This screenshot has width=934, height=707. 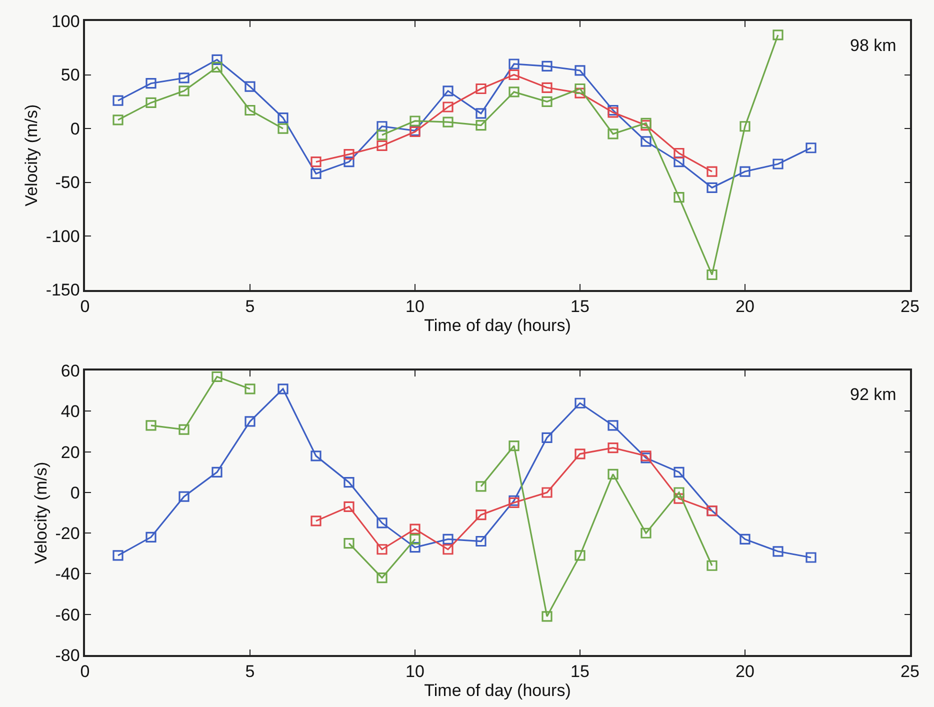 What do you see at coordinates (70, 452) in the screenshot?
I see `y-tick-label: 20` at bounding box center [70, 452].